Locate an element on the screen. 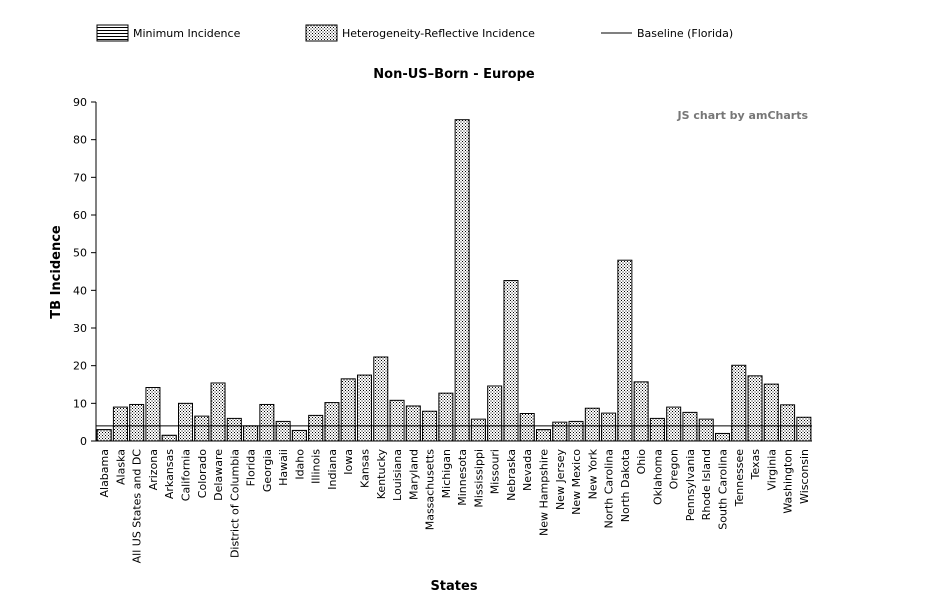 The height and width of the screenshot is (603, 941). x-tick-label: North Carolina is located at coordinates (609, 489).